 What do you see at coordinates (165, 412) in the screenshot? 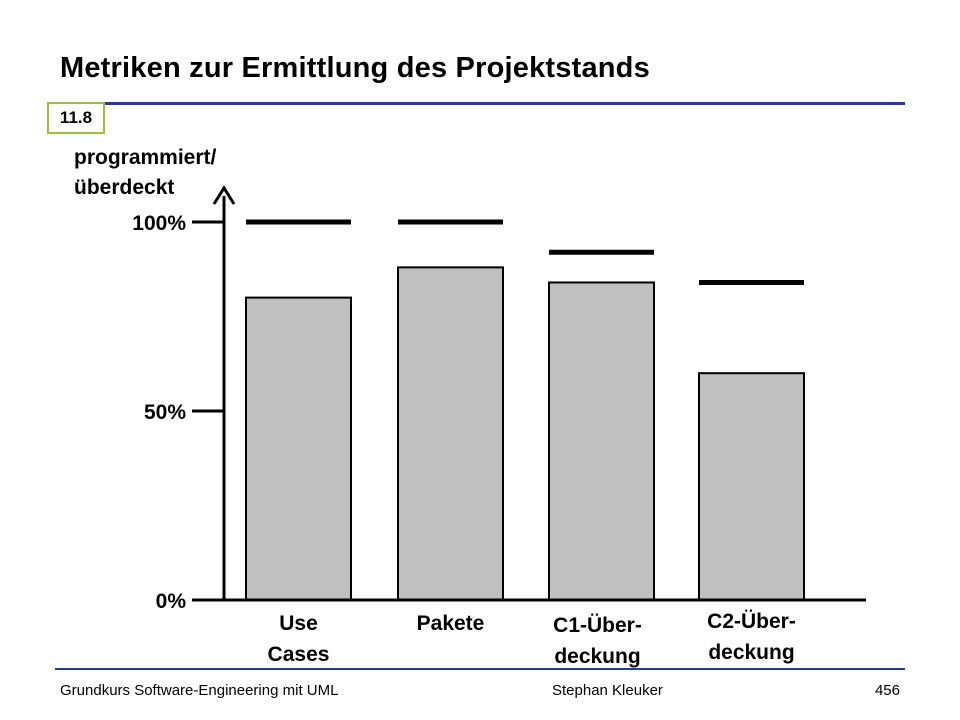
I see `y-tick-label: 50%` at bounding box center [165, 412].